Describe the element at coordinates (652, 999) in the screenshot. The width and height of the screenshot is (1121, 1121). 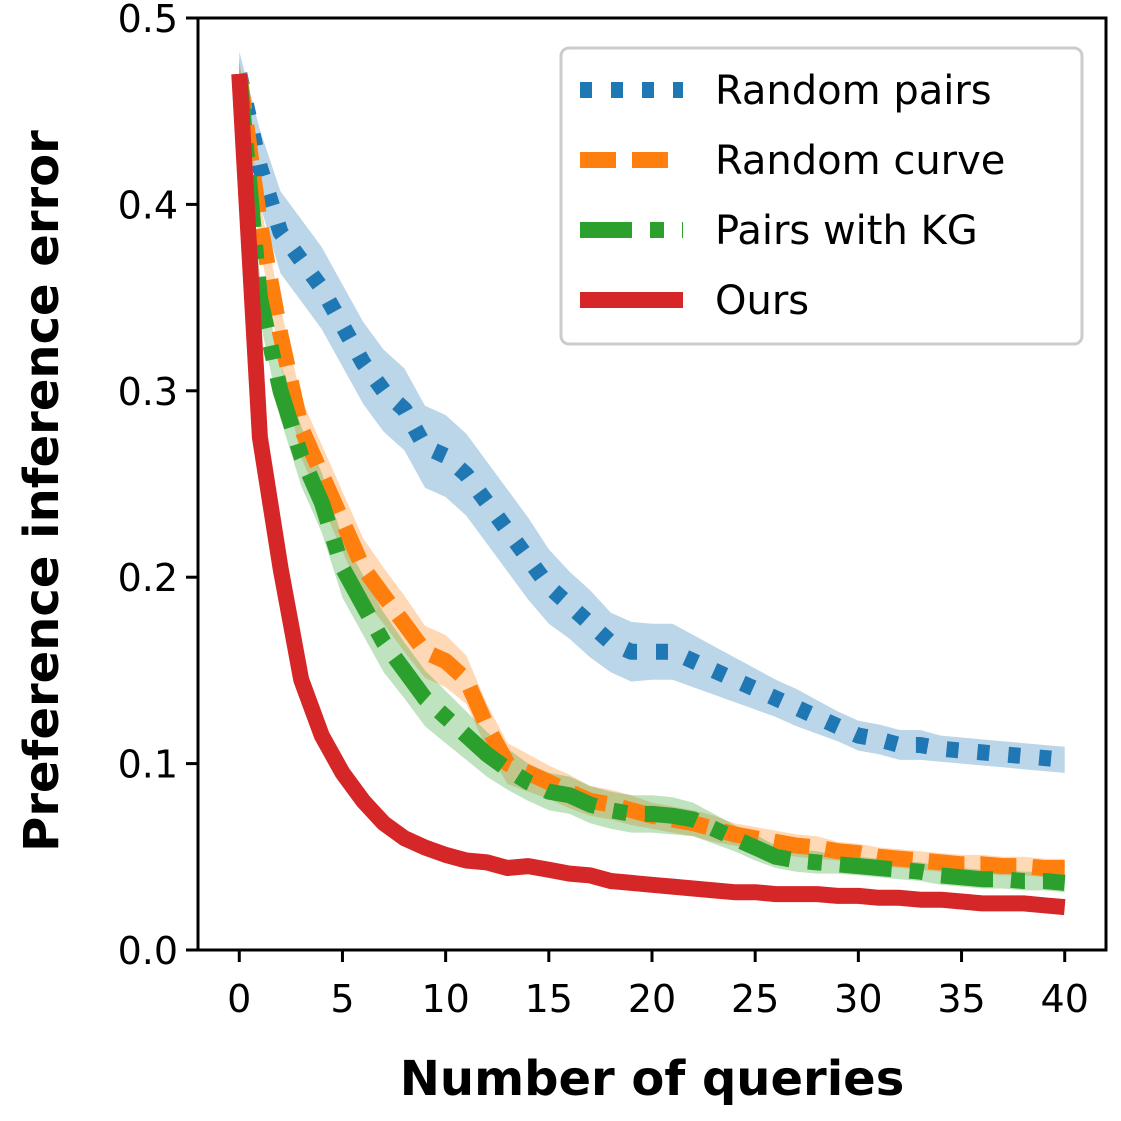
I see `x-tick-label: 20` at that location.